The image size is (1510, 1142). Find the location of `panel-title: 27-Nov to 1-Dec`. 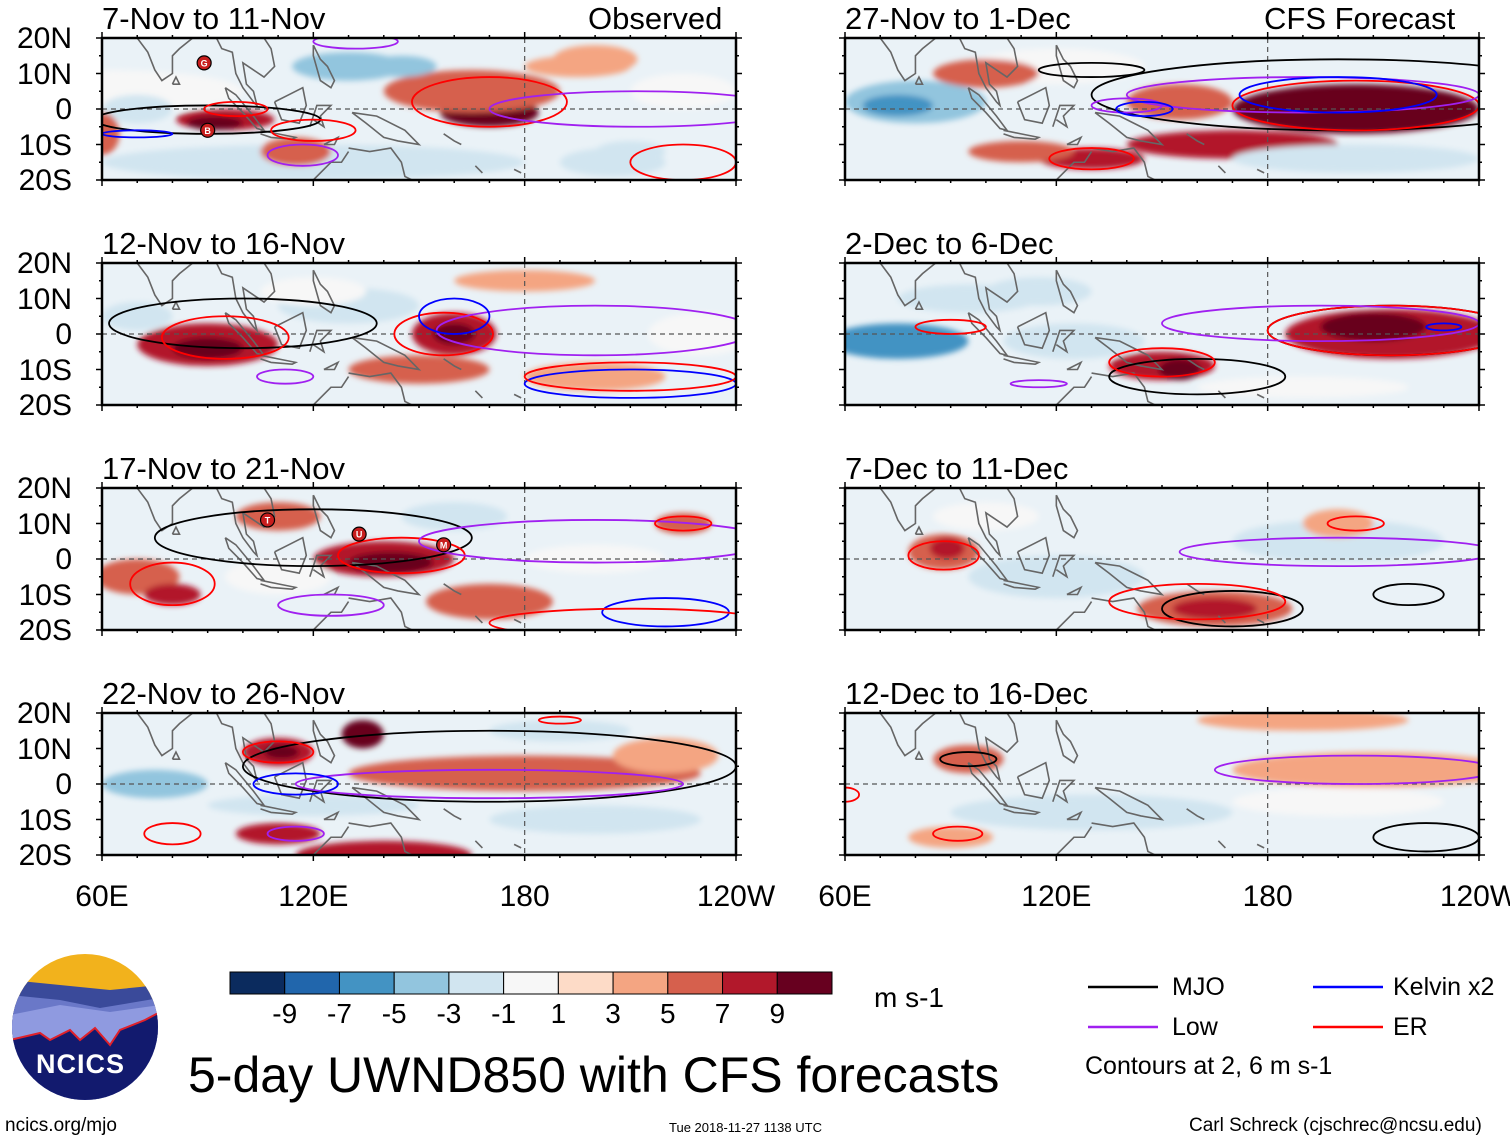

panel-title: 27-Nov to 1-Dec is located at coordinates (958, 18).